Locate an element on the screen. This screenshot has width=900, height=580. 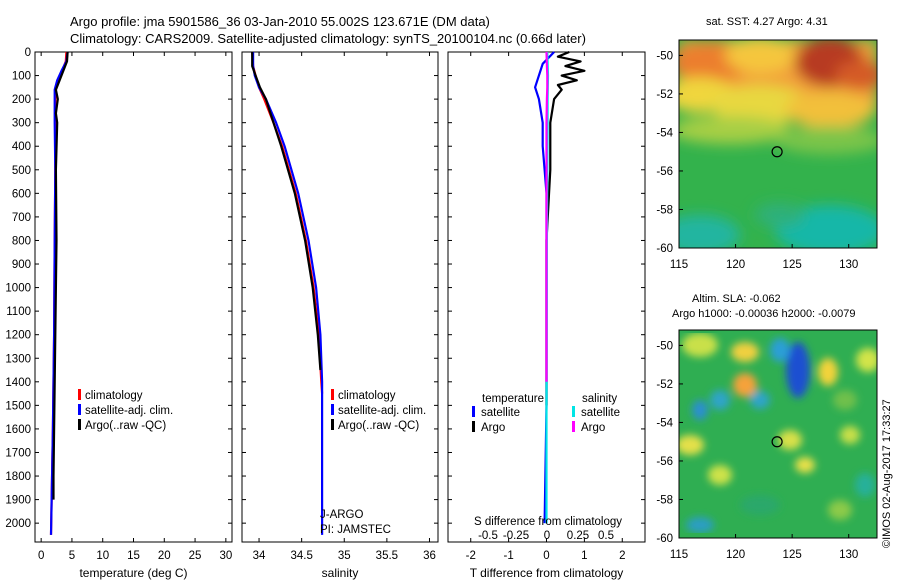
y-tick-label: 1100 is located at coordinates (18, 312).